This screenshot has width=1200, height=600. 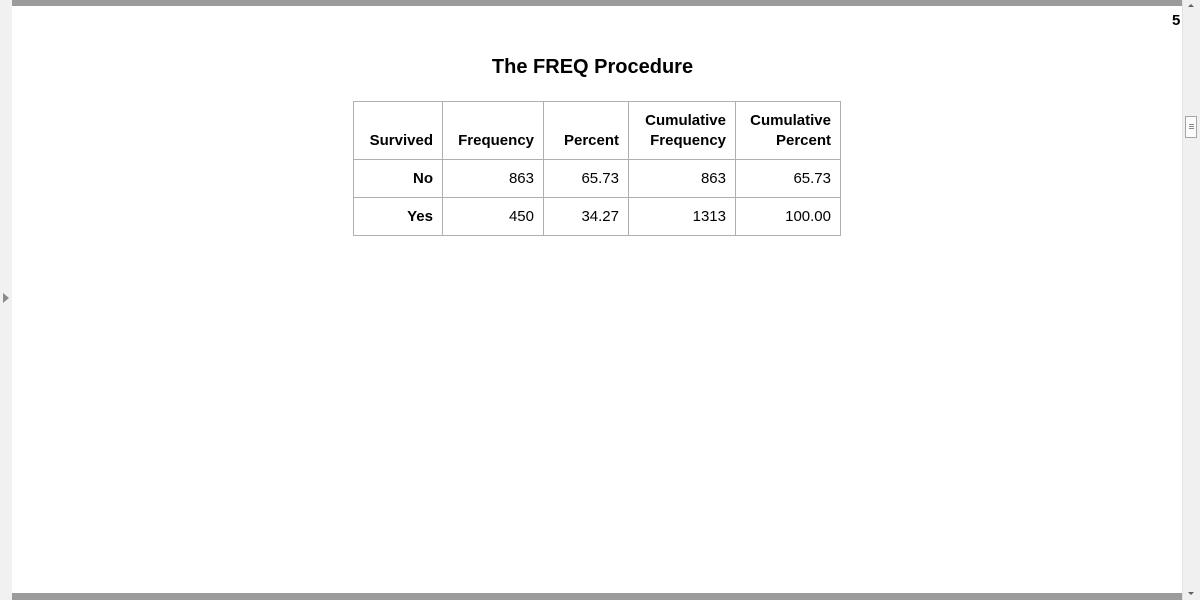 I want to click on cumulative-percent-cell: 65.73, so click(x=788, y=178).